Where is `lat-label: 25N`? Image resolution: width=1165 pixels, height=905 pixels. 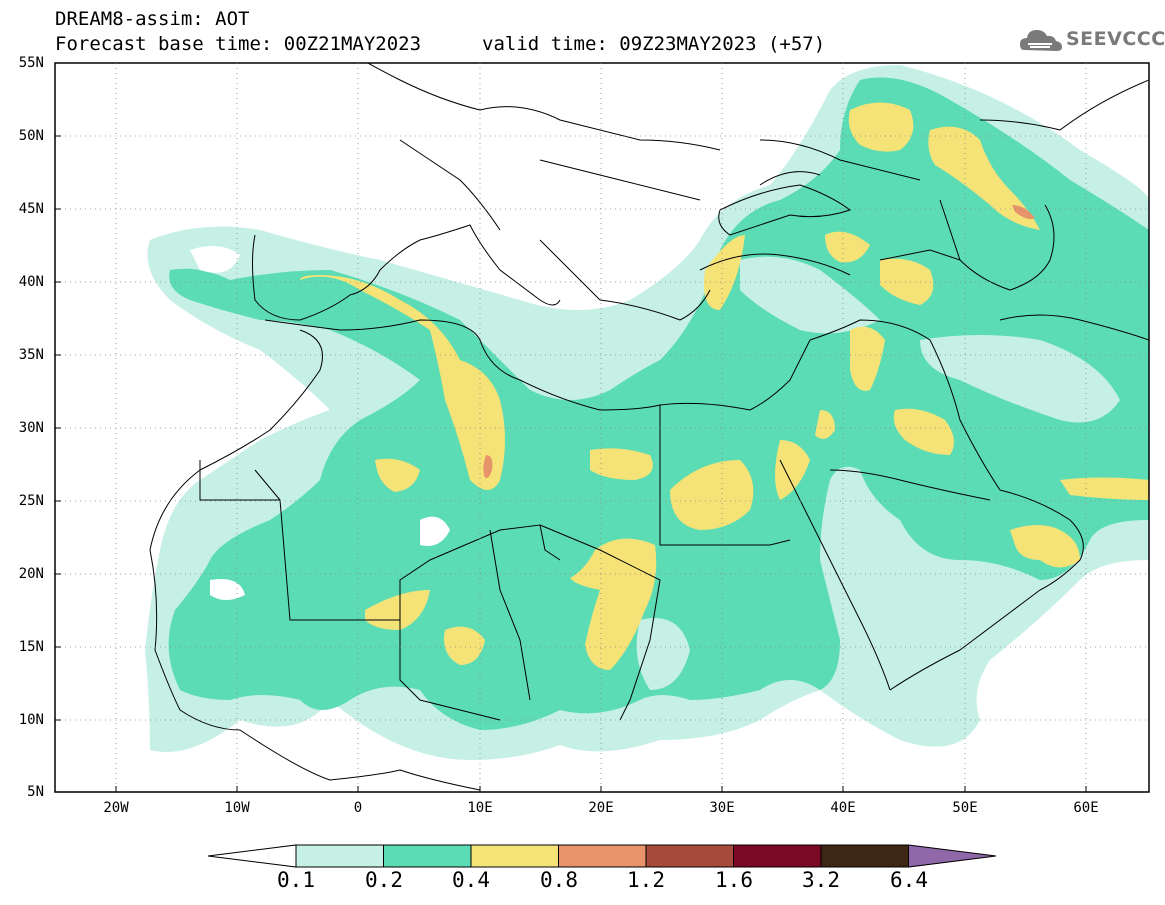 lat-label: 25N is located at coordinates (31, 501).